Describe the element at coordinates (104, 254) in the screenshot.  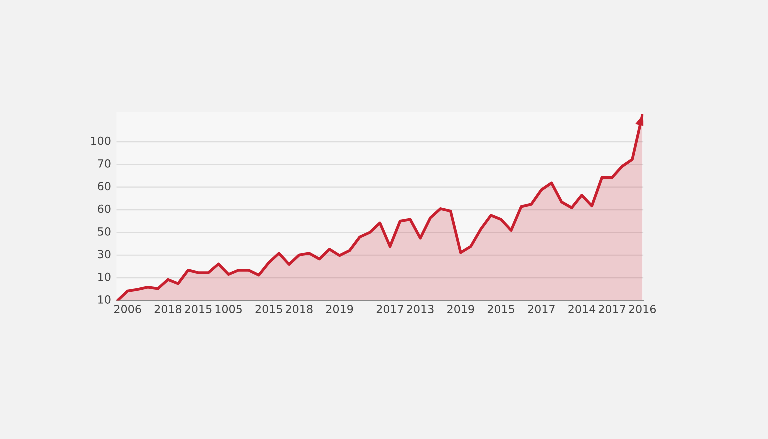
I see `text: 30` at that location.